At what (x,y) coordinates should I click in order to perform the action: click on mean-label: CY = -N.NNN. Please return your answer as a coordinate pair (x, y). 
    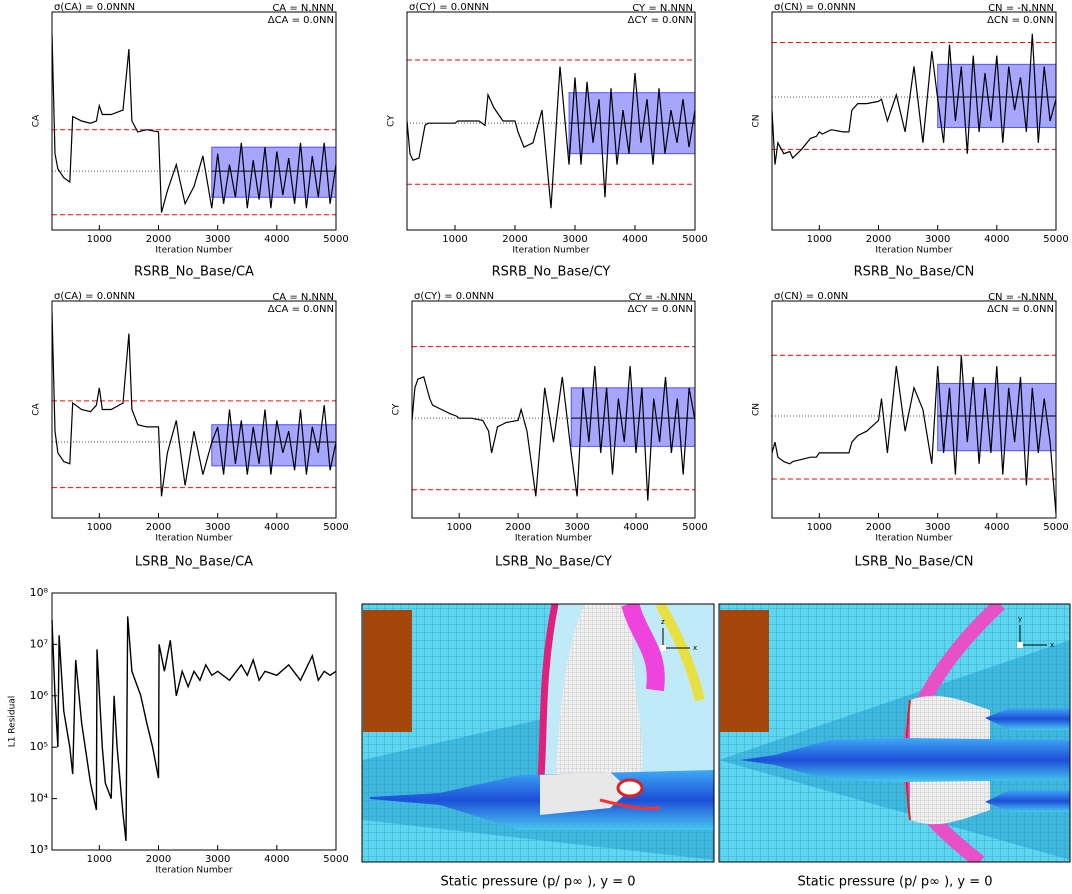
    Looking at the image, I should click on (661, 297).